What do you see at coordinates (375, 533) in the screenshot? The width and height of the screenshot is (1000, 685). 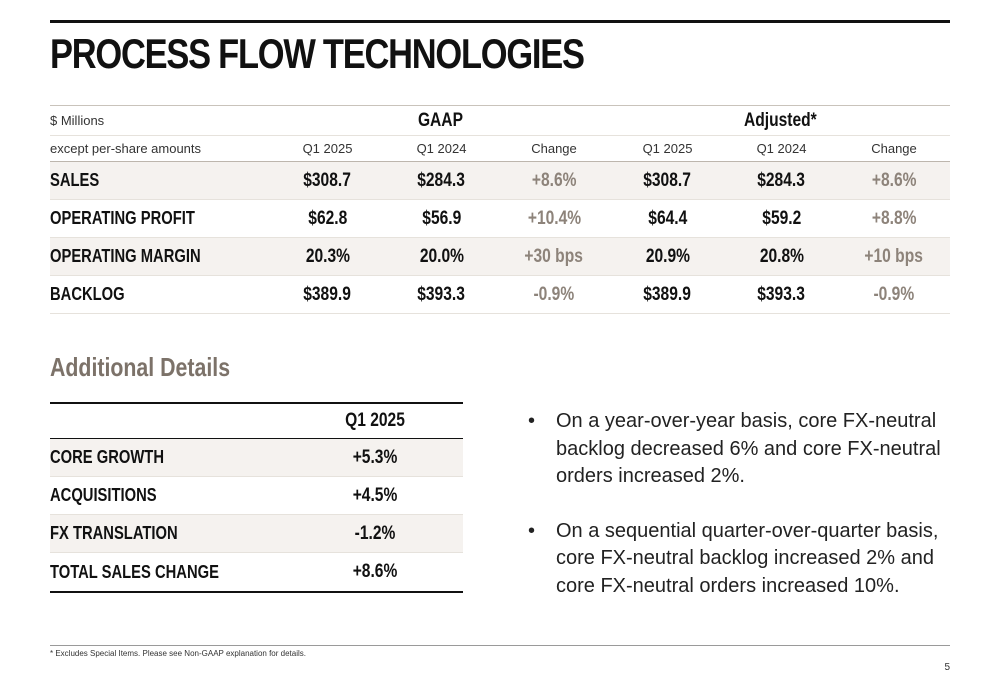 I see `table-cell: -1.2%` at bounding box center [375, 533].